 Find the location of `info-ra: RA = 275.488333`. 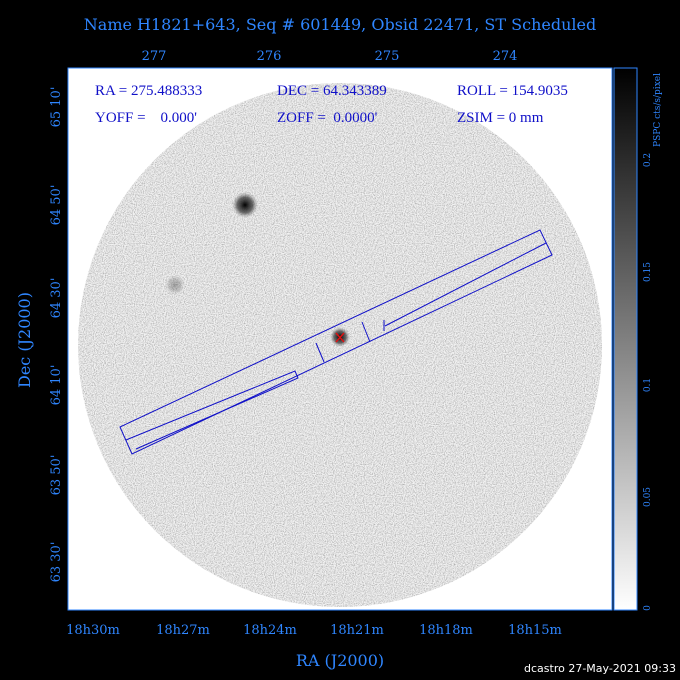

info-ra: RA = 275.488333 is located at coordinates (148, 91).